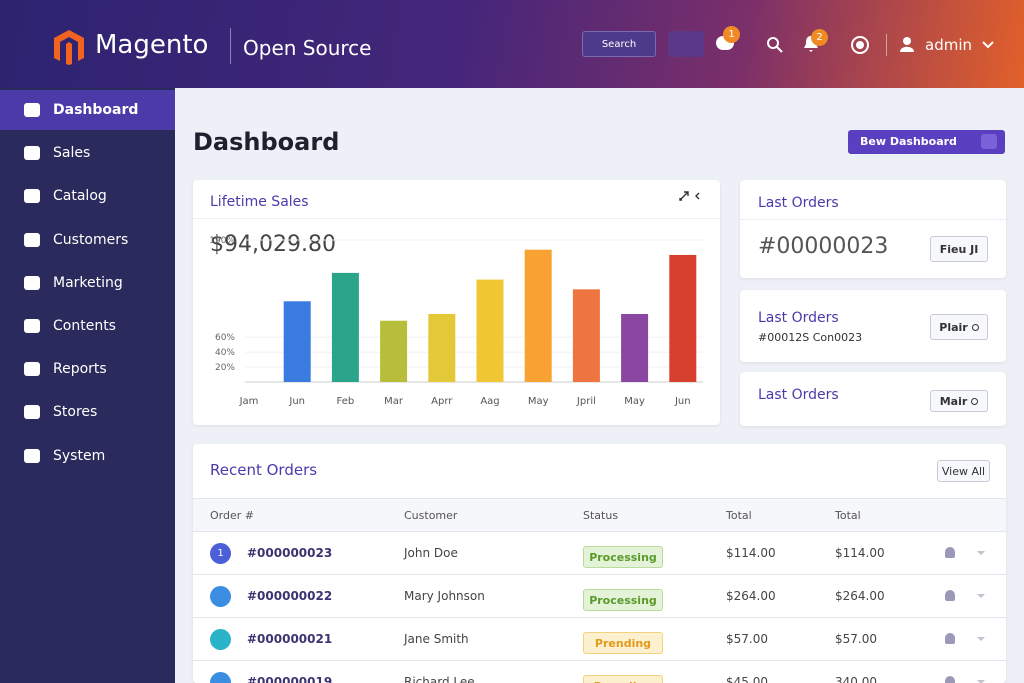 The height and width of the screenshot is (683, 1024). What do you see at coordinates (601, 515) in the screenshot?
I see `column-header: Status` at bounding box center [601, 515].